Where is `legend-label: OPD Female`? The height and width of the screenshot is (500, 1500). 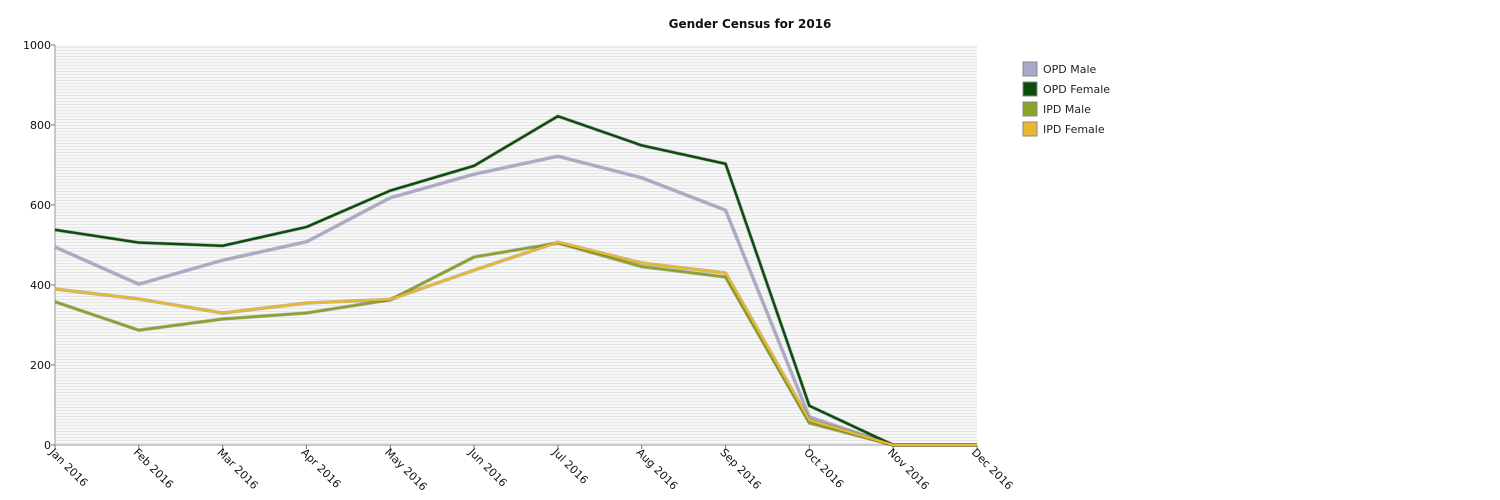 legend-label: OPD Female is located at coordinates (1076, 89).